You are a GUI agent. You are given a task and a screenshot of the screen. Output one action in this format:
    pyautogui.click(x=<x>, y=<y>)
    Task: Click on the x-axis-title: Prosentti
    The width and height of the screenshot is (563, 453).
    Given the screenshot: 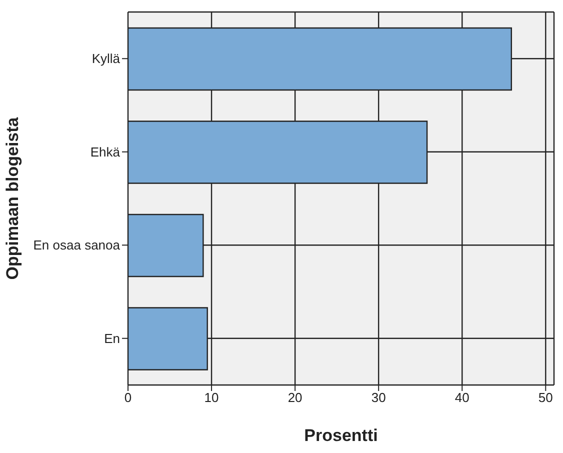 What is the action you would take?
    pyautogui.click(x=341, y=435)
    